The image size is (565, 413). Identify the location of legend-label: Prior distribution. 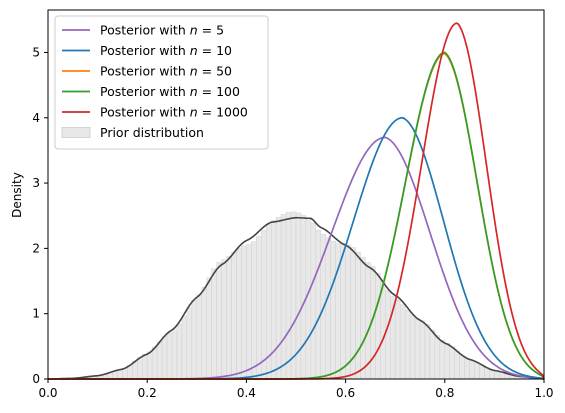
(152, 132).